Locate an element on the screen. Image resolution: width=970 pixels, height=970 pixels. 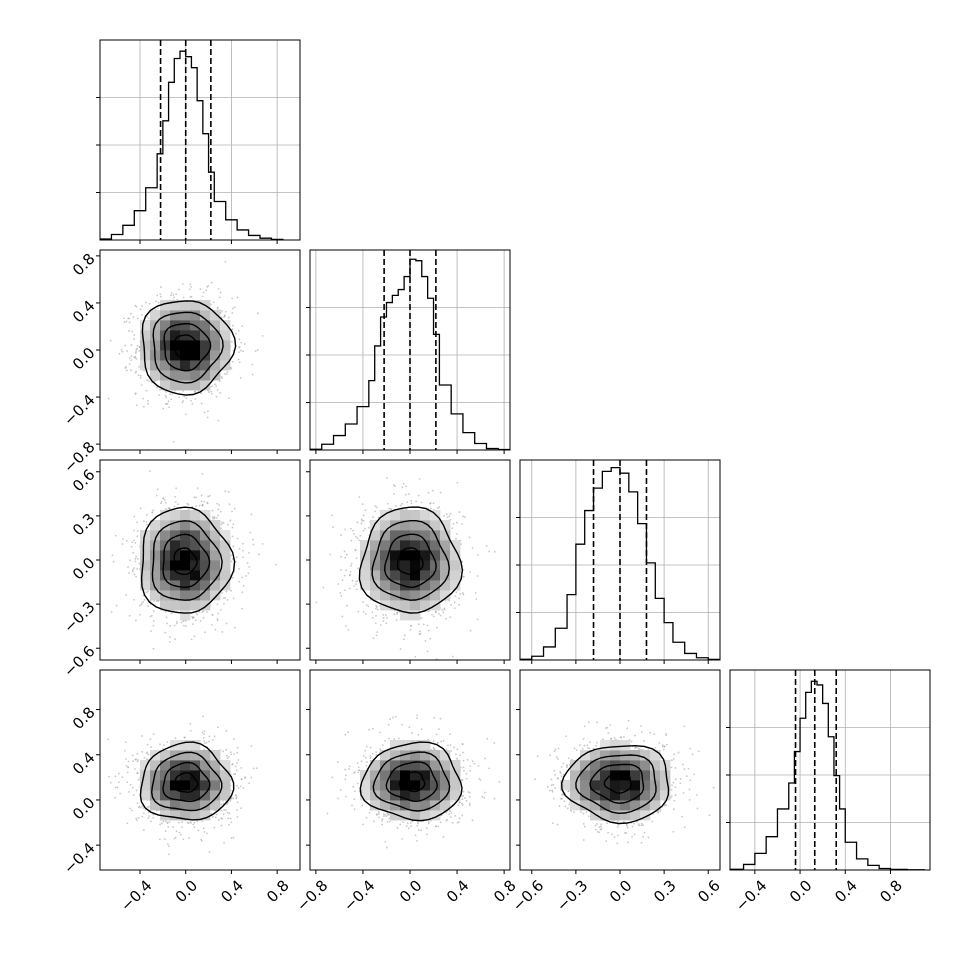
y-tick-label: 0.0 is located at coordinates (84, 809).